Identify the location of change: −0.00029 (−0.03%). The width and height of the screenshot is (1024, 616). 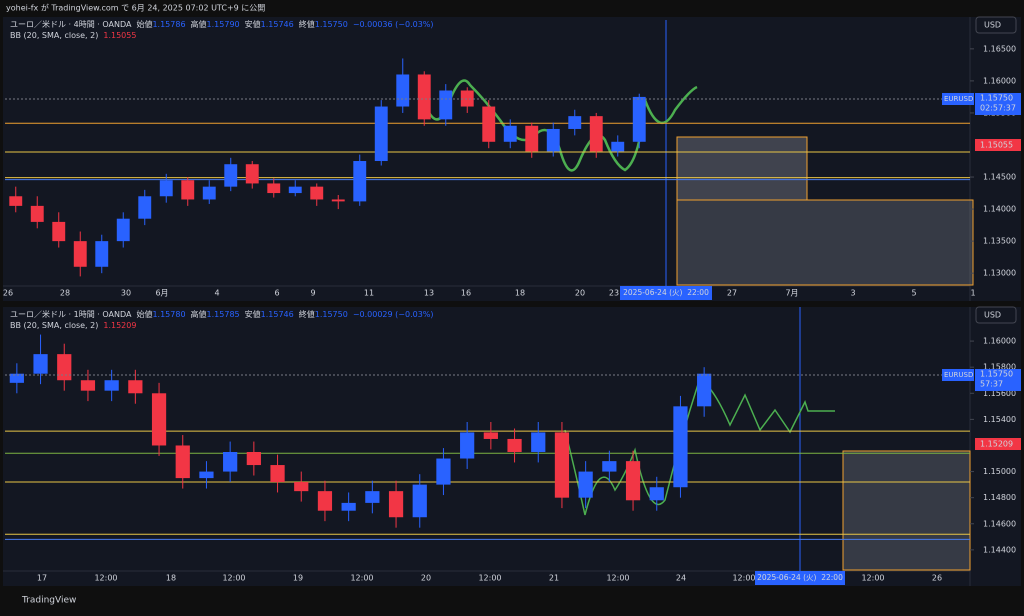
(393, 314).